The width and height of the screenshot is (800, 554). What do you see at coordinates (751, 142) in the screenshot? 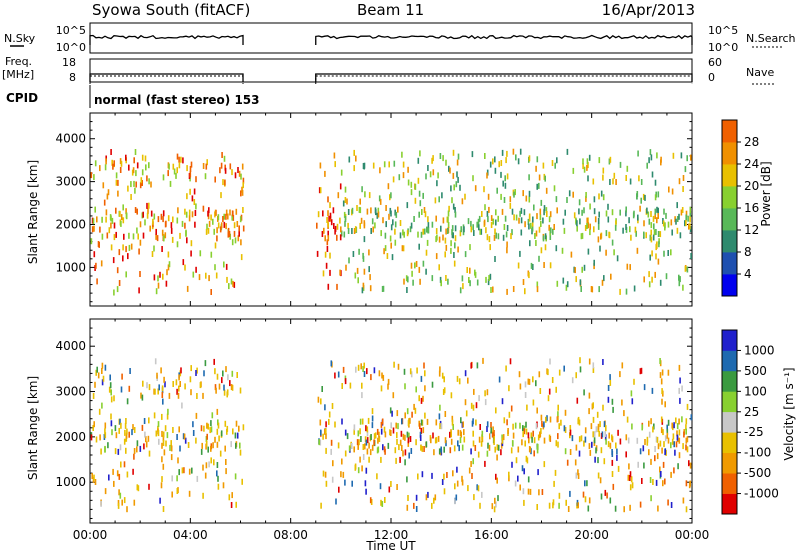
I see `colorbar-tick-label: 28` at bounding box center [751, 142].